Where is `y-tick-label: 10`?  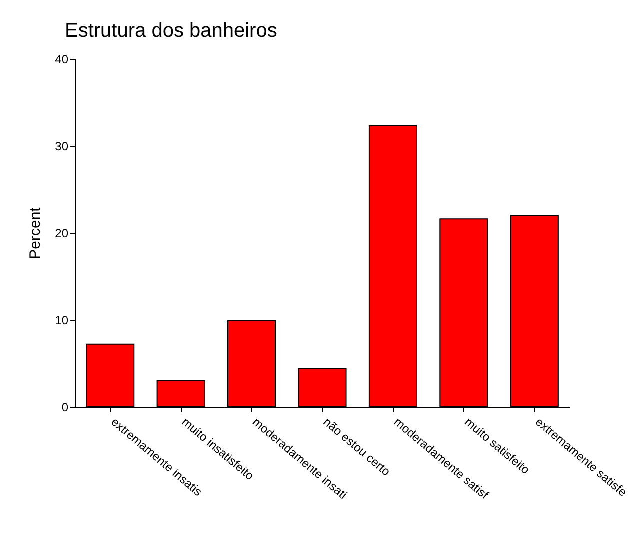 y-tick-label: 10 is located at coordinates (62, 321).